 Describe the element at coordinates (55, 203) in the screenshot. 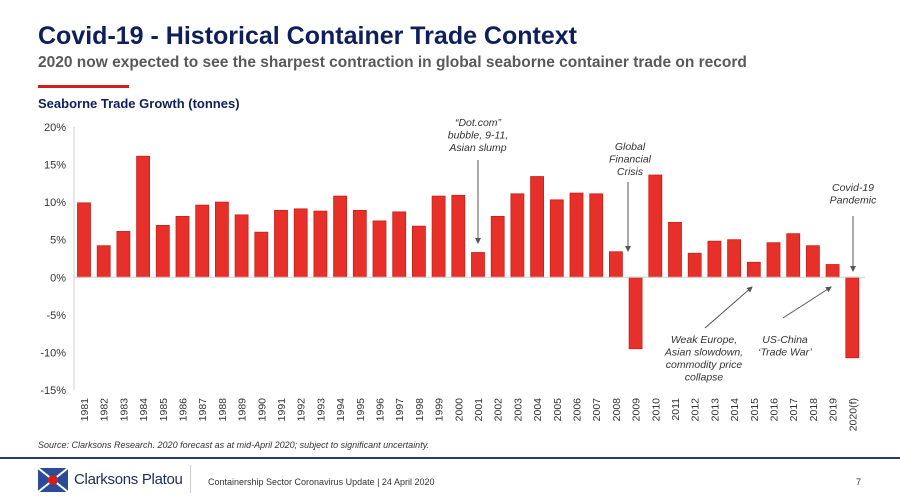

I see `y-tick-label: 10%` at that location.